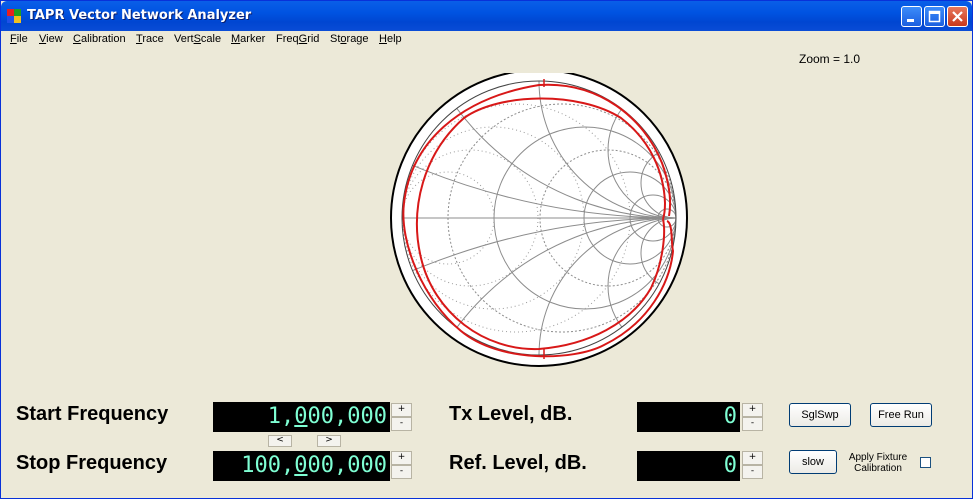  Describe the element at coordinates (301, 466) in the screenshot. I see `stop-frequency-display: 100,000,000` at that location.